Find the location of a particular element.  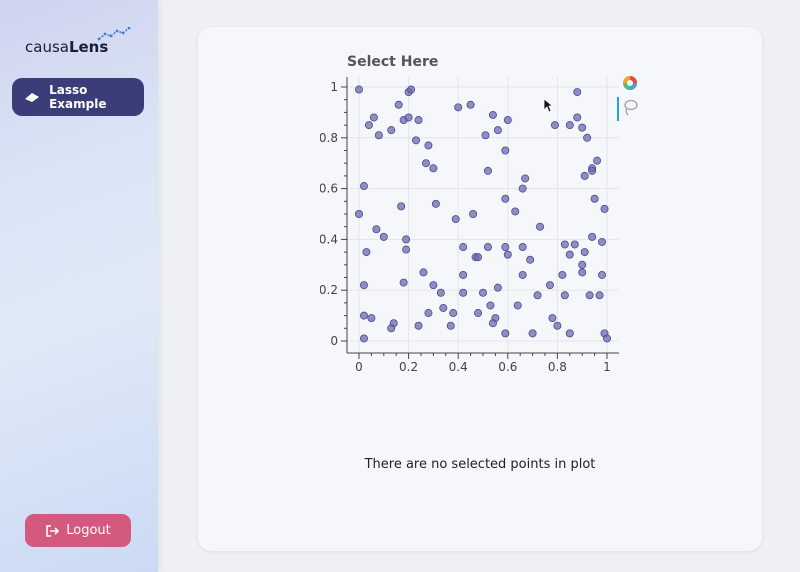

x-tick-label: 1 is located at coordinates (607, 367).